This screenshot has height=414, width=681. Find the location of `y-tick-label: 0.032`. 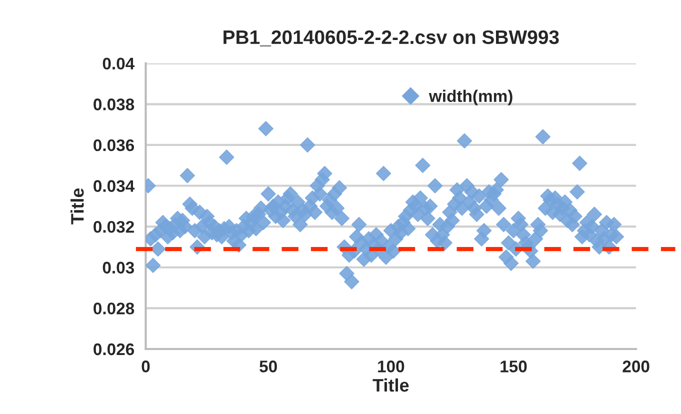

y-tick-label: 0.032 is located at coordinates (114, 226).